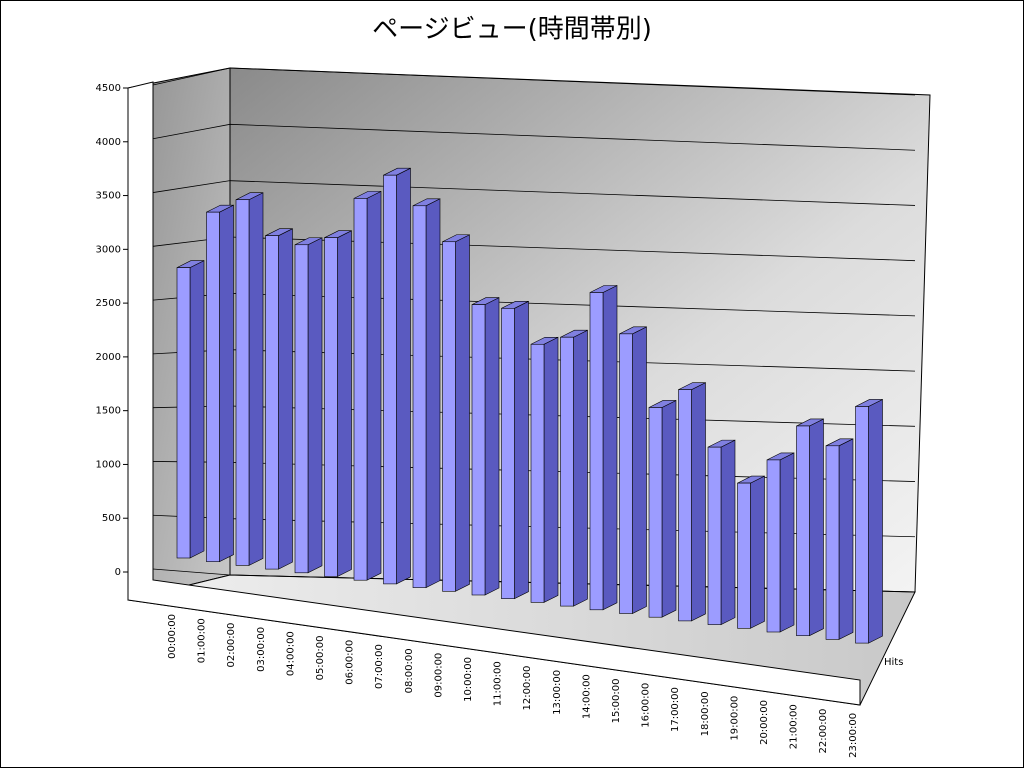 The height and width of the screenshot is (768, 1024). I want to click on x-tick-label: 08:00:00, so click(409, 670).